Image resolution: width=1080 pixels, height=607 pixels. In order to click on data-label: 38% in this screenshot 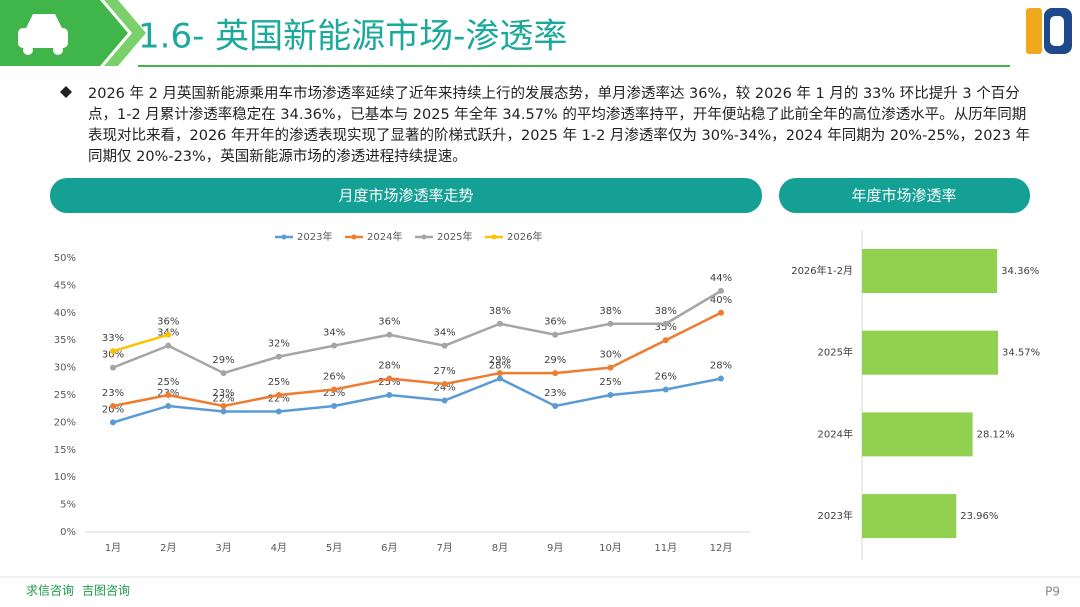, I will do `click(500, 311)`.